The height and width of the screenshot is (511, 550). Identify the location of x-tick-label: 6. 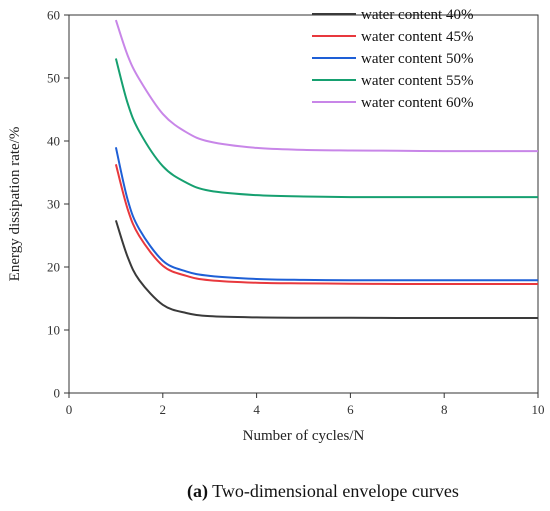
(350, 409).